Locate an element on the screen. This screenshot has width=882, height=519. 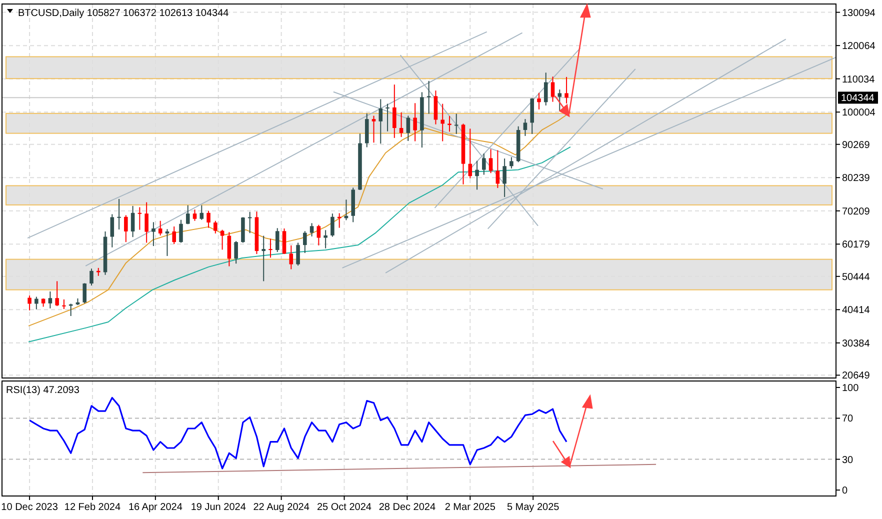
chart-title: BTCUSD,Daily 105827 106372 102613 104344 is located at coordinates (124, 13).